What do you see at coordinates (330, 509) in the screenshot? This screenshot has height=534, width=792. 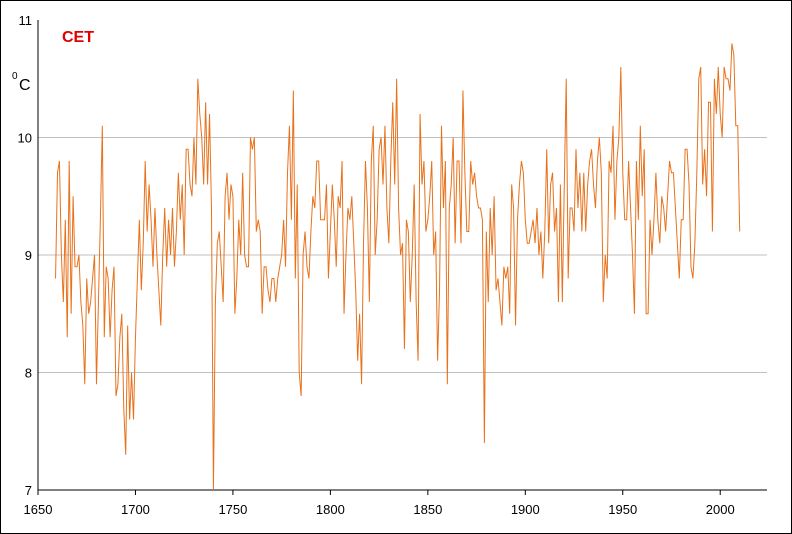 I see `x-tick-label: 1800` at bounding box center [330, 509].